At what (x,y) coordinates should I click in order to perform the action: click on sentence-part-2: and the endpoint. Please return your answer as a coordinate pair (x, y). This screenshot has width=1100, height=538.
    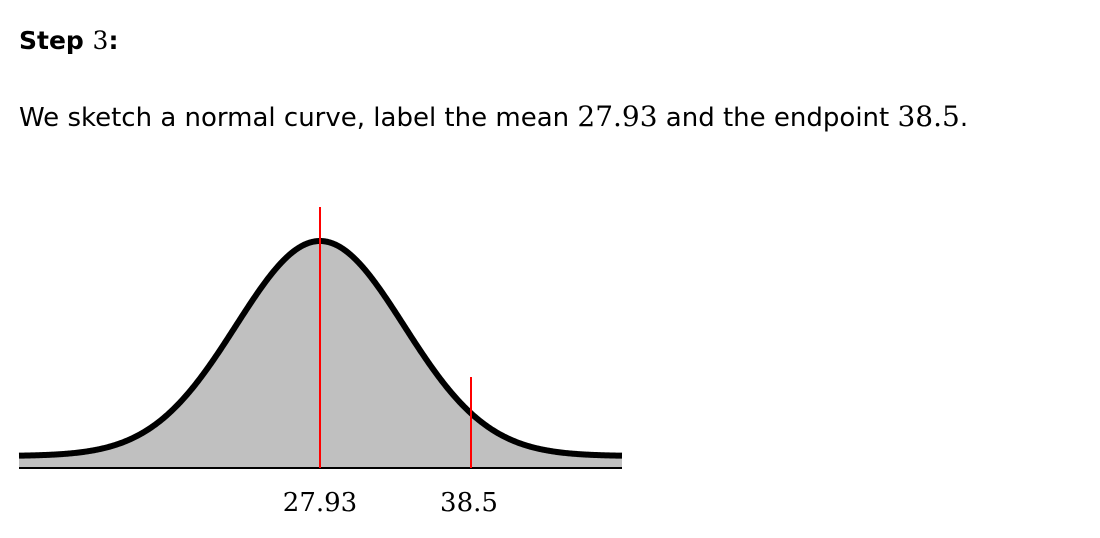
    Looking at the image, I should click on (777, 118).